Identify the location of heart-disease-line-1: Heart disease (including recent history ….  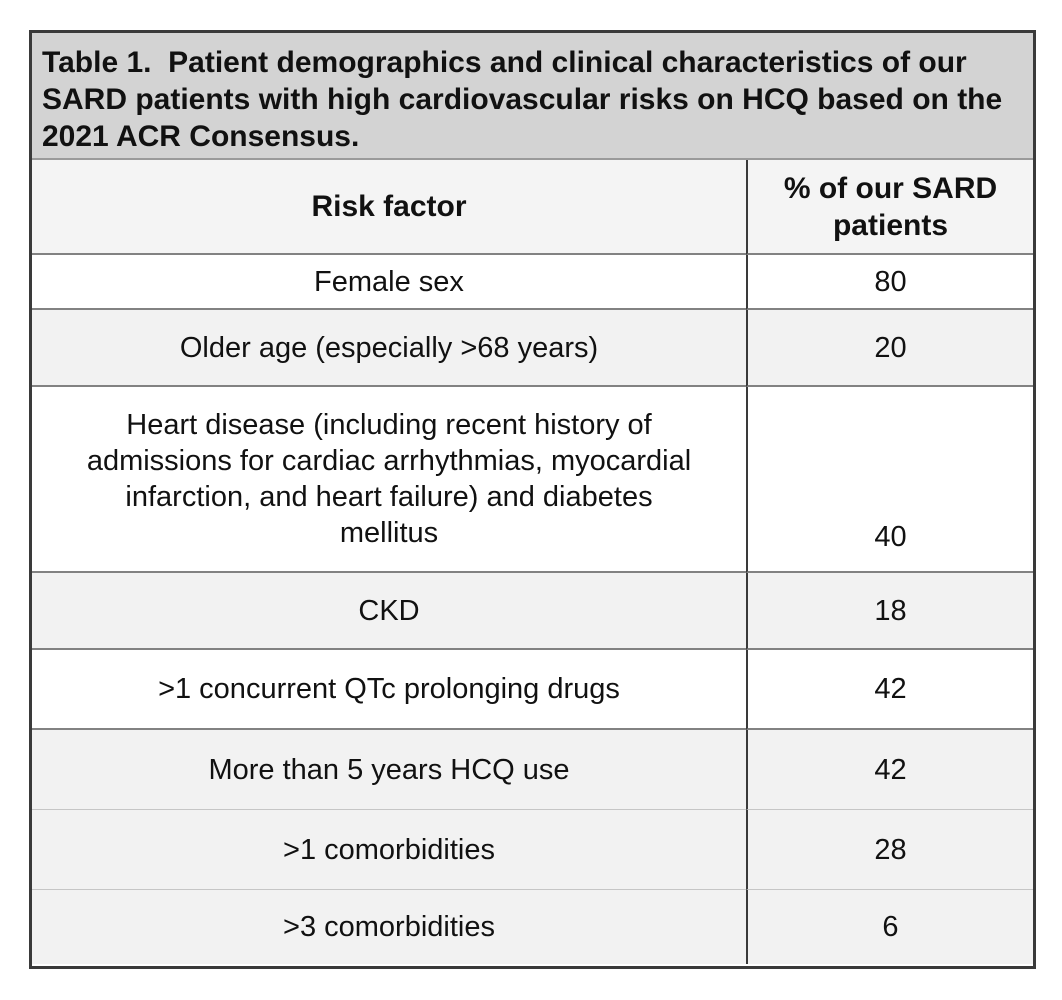
(389, 425).